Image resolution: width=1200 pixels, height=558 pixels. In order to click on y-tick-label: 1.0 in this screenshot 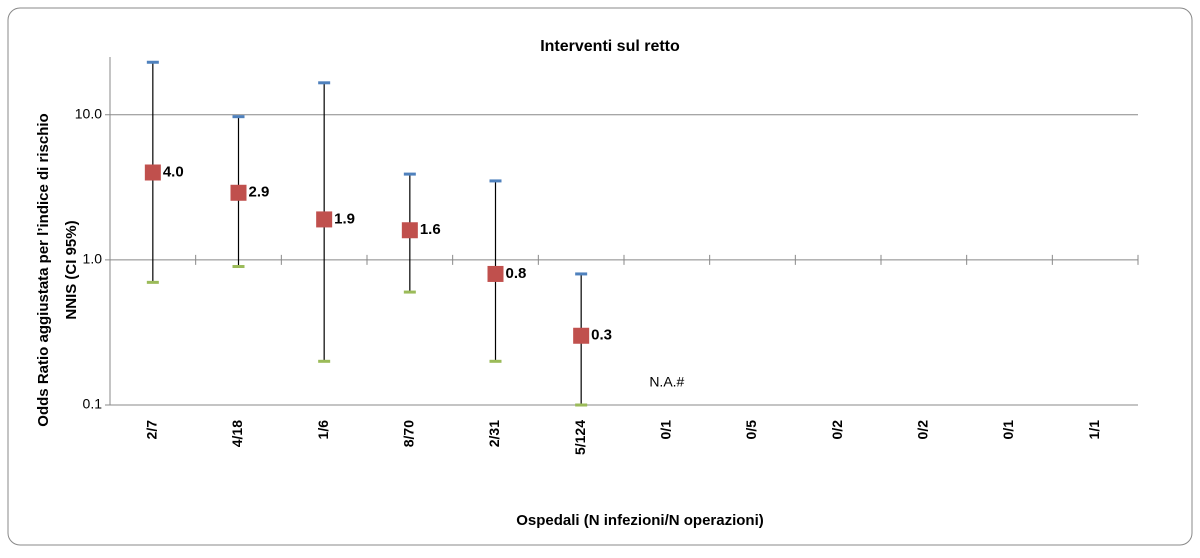, I will do `click(93, 259)`.